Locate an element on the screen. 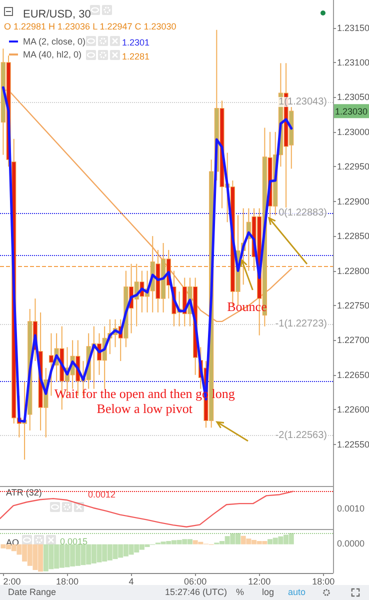 This screenshot has width=369, height=600. text: 0.0010 is located at coordinates (351, 509).